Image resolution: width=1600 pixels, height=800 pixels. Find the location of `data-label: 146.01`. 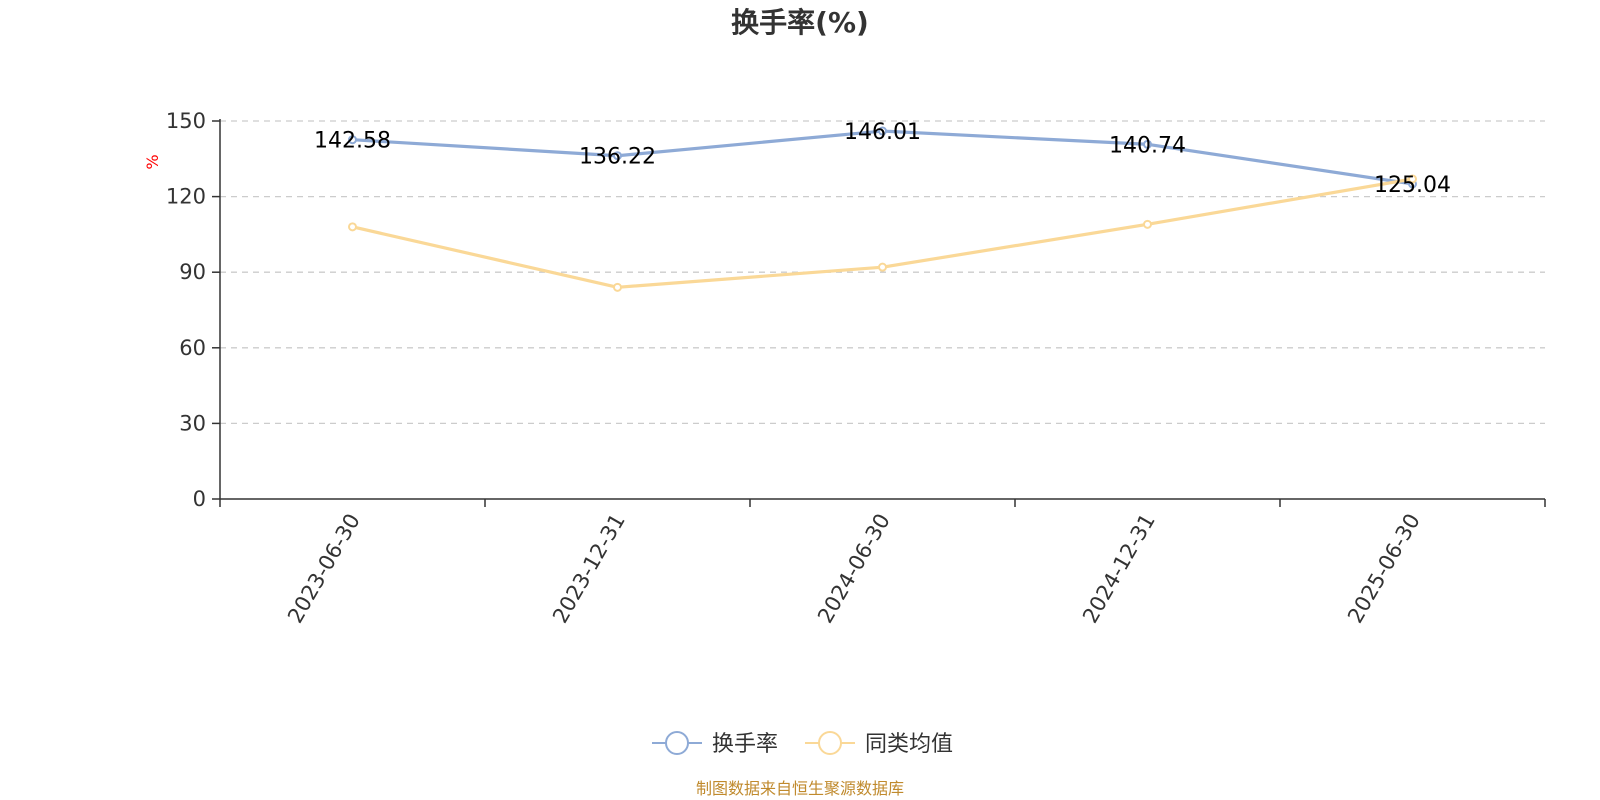

data-label: 146.01 is located at coordinates (882, 132).